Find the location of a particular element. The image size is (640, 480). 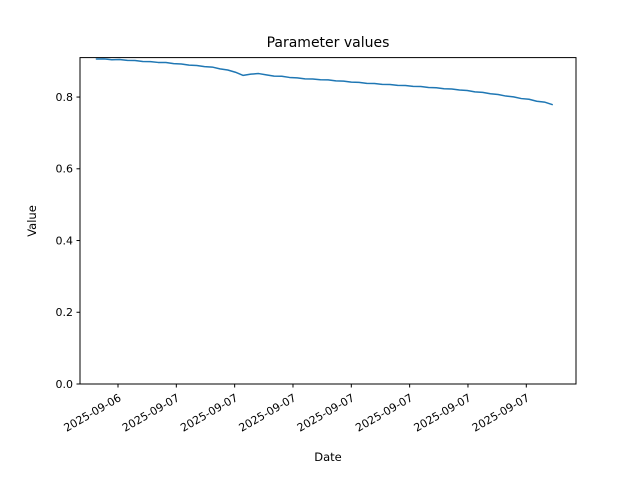

y-tick-label: 0.8 is located at coordinates (65, 97).